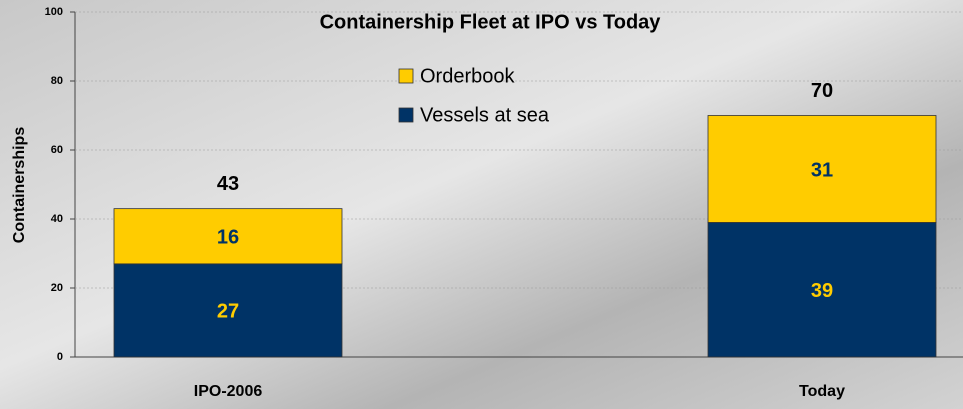 The height and width of the screenshot is (409, 963). What do you see at coordinates (54, 12) in the screenshot?
I see `y-tick-label: 100` at bounding box center [54, 12].